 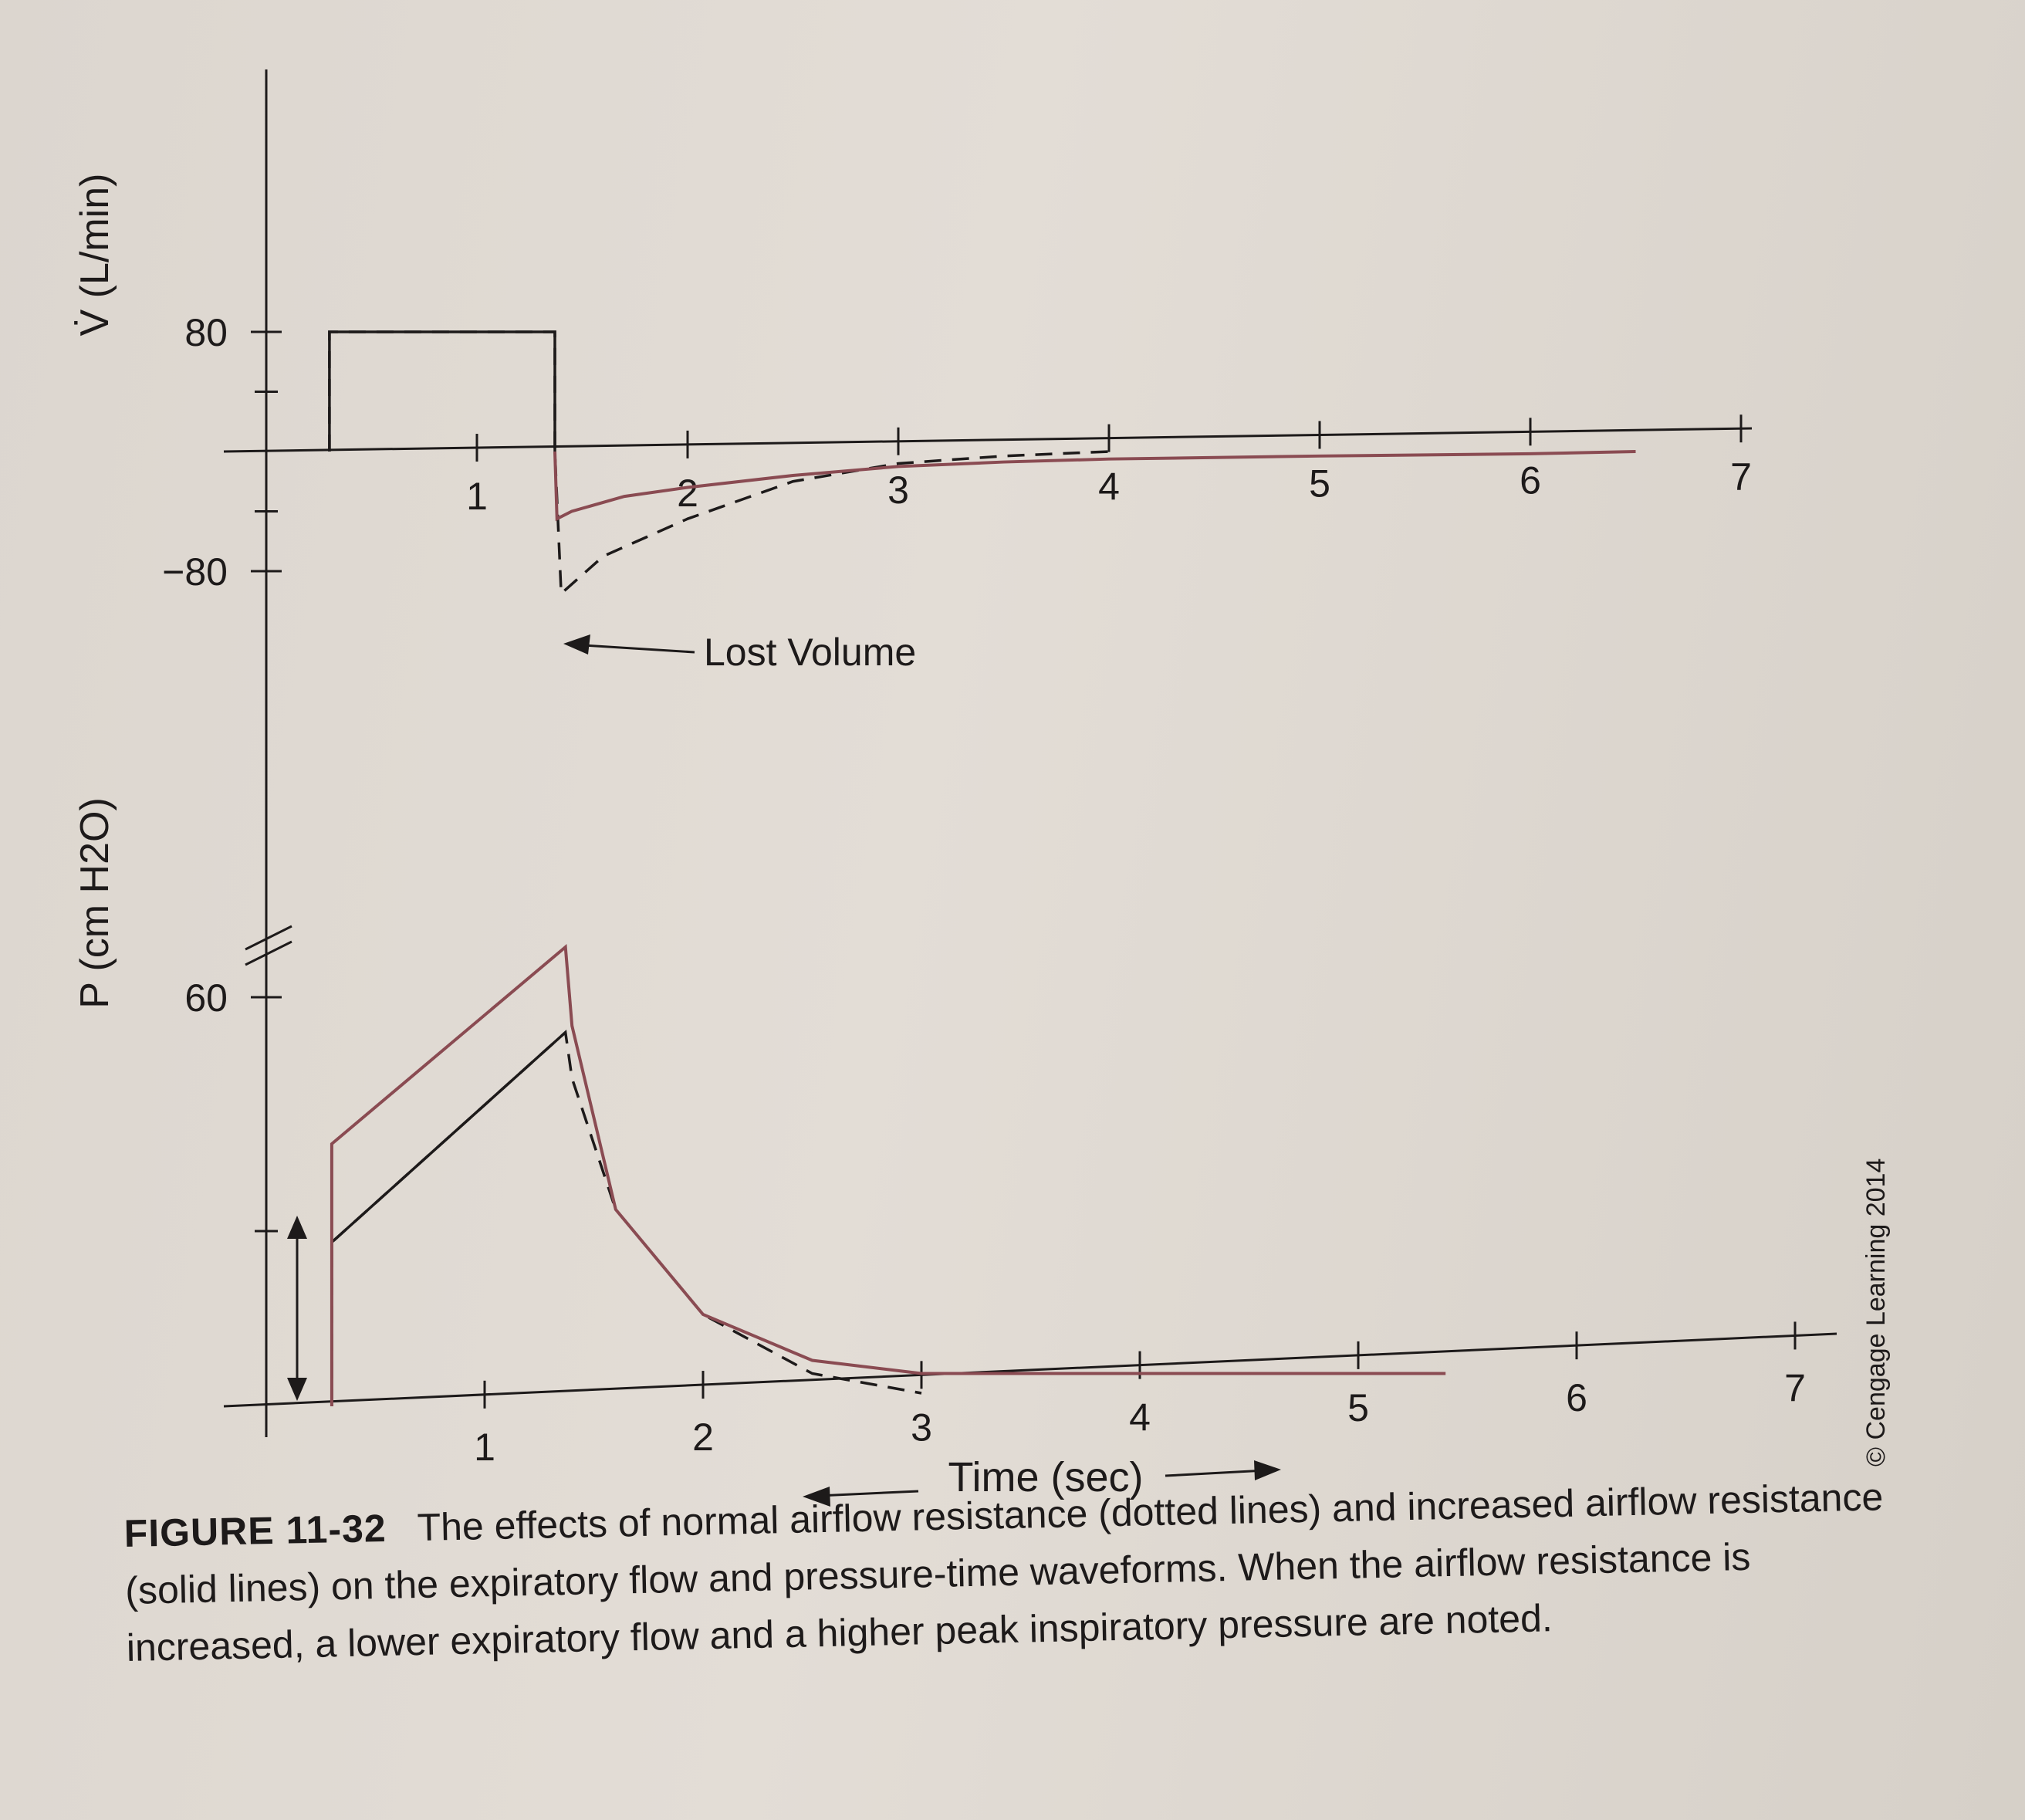 I want to click on copyright-notice: © Cengage Learning 2014, so click(x=1876, y=1312).